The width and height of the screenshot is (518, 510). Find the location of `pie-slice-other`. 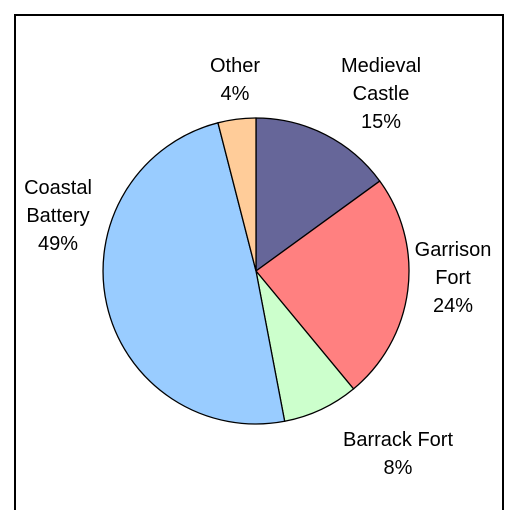

pie-slice-other is located at coordinates (237, 194).